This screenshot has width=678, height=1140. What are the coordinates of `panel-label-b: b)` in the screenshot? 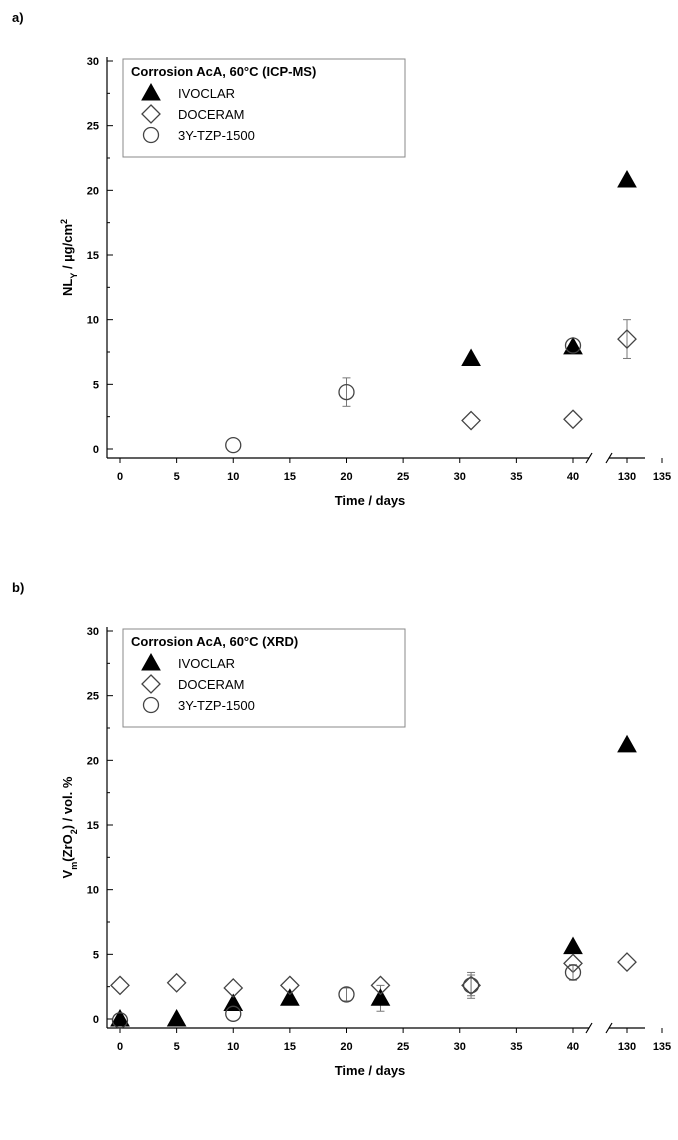 It's located at (18, 587).